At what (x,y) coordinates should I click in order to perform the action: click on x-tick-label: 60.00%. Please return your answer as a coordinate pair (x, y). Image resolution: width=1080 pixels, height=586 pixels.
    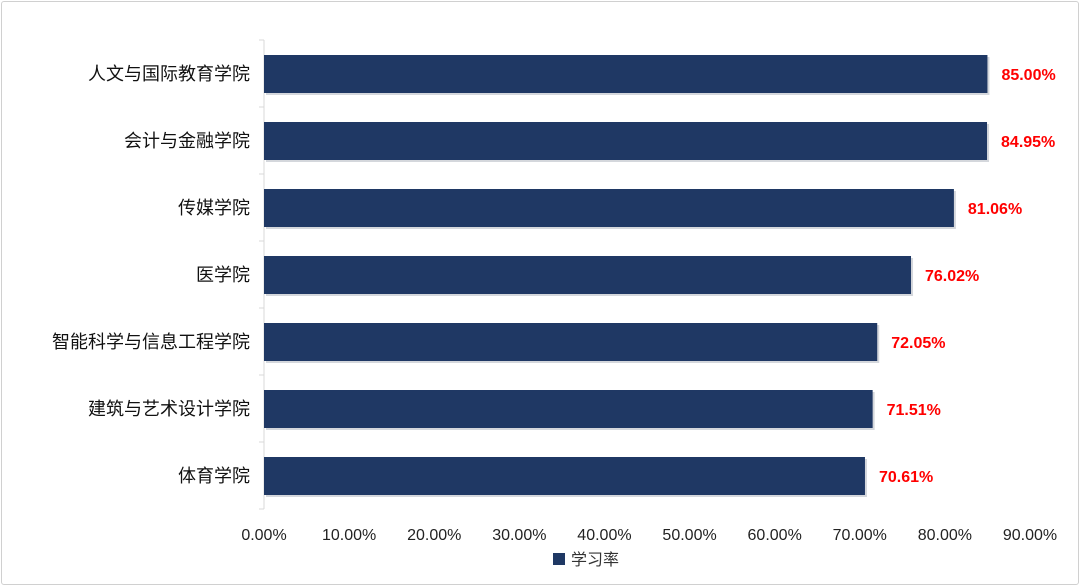
    Looking at the image, I should click on (775, 535).